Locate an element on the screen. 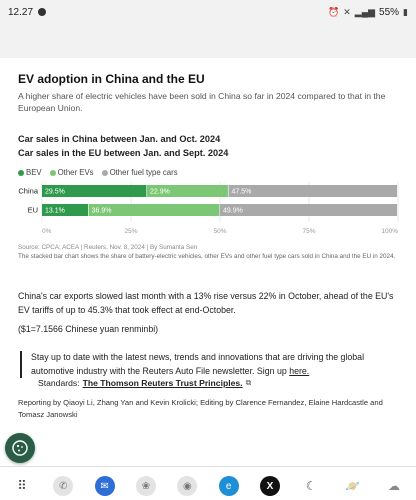 The width and height of the screenshot is (416, 500). apps-grid-icon: ⠿ is located at coordinates (22, 485).